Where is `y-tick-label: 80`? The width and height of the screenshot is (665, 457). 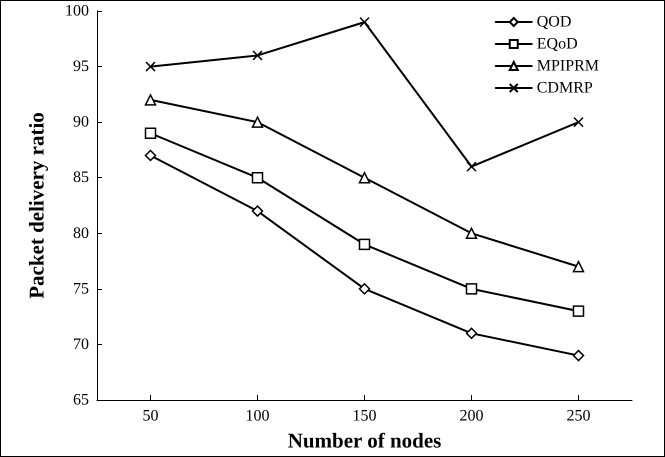 y-tick-label: 80 is located at coordinates (81, 233).